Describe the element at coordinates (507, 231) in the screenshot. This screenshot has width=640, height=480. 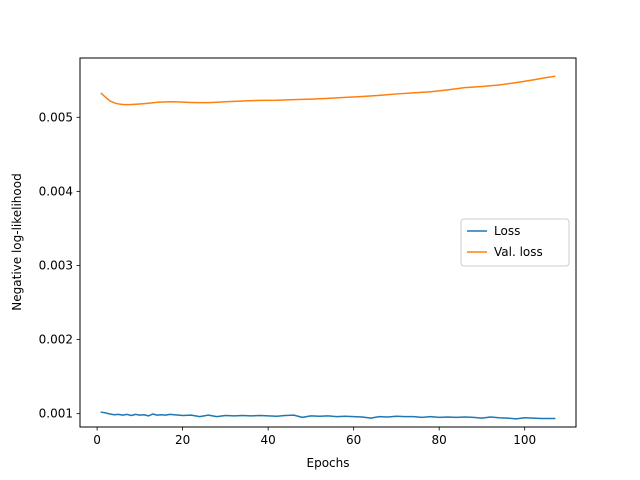
I see `legend-label-0: Loss` at that location.